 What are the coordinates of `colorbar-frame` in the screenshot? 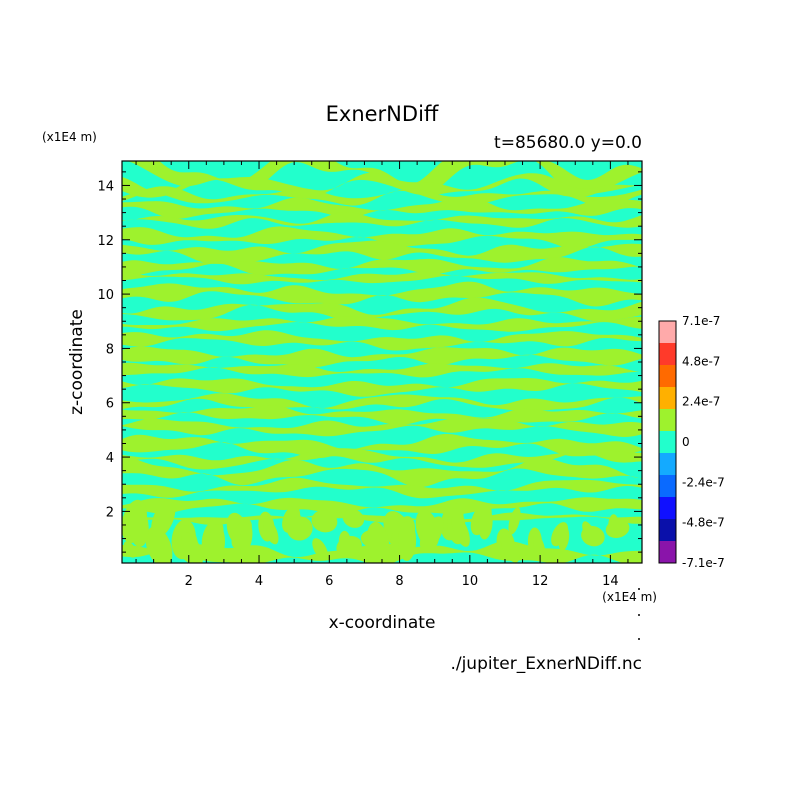 It's located at (667, 442).